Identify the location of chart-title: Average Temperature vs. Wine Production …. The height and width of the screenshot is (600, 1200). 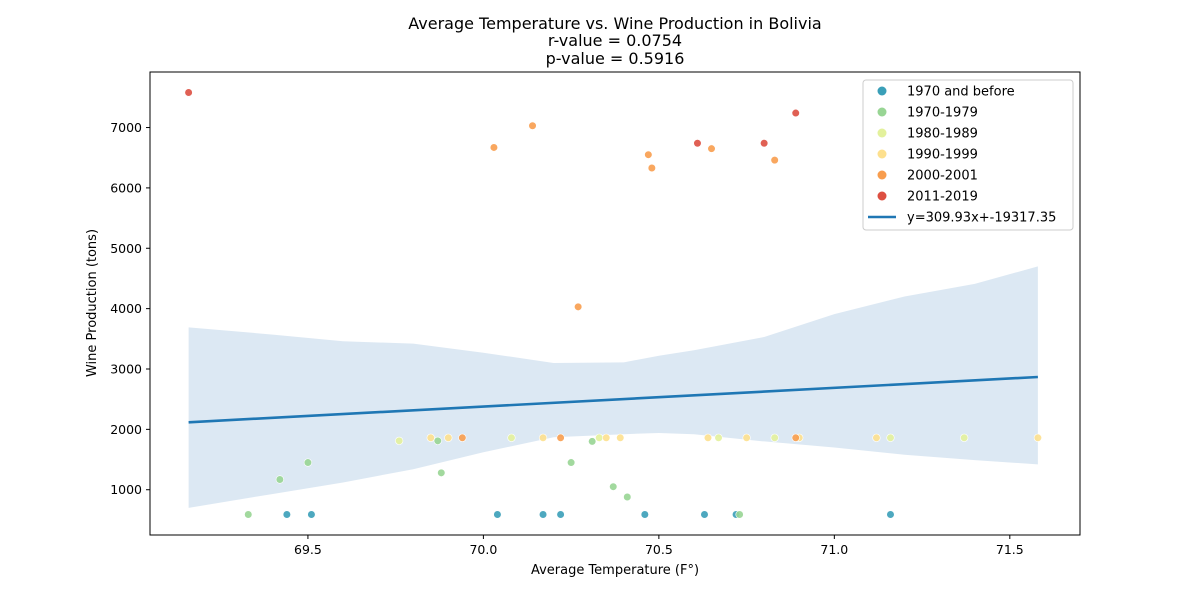
(614, 23).